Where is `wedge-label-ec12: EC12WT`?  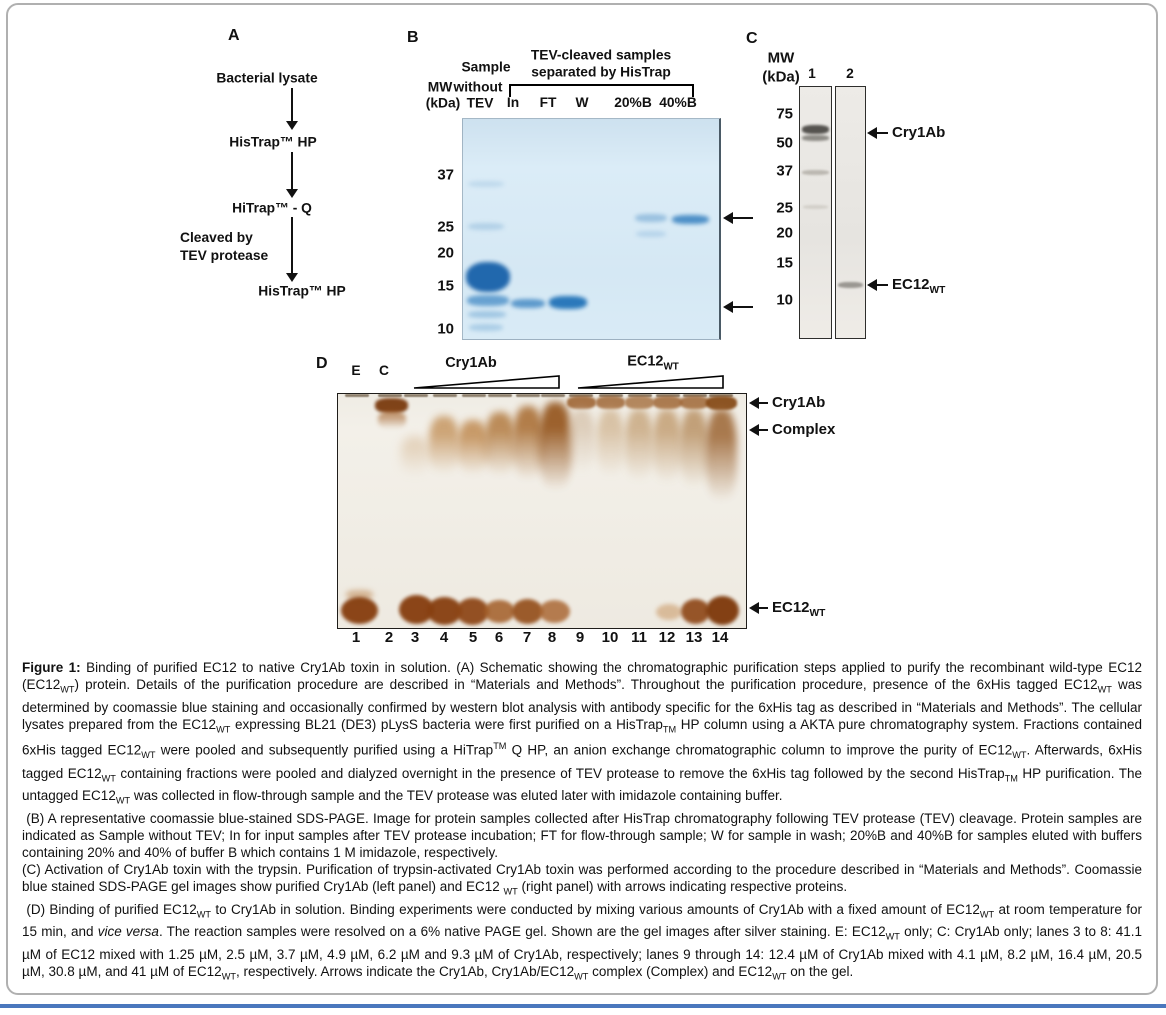
wedge-label-ec12: EC12WT is located at coordinates (653, 363).